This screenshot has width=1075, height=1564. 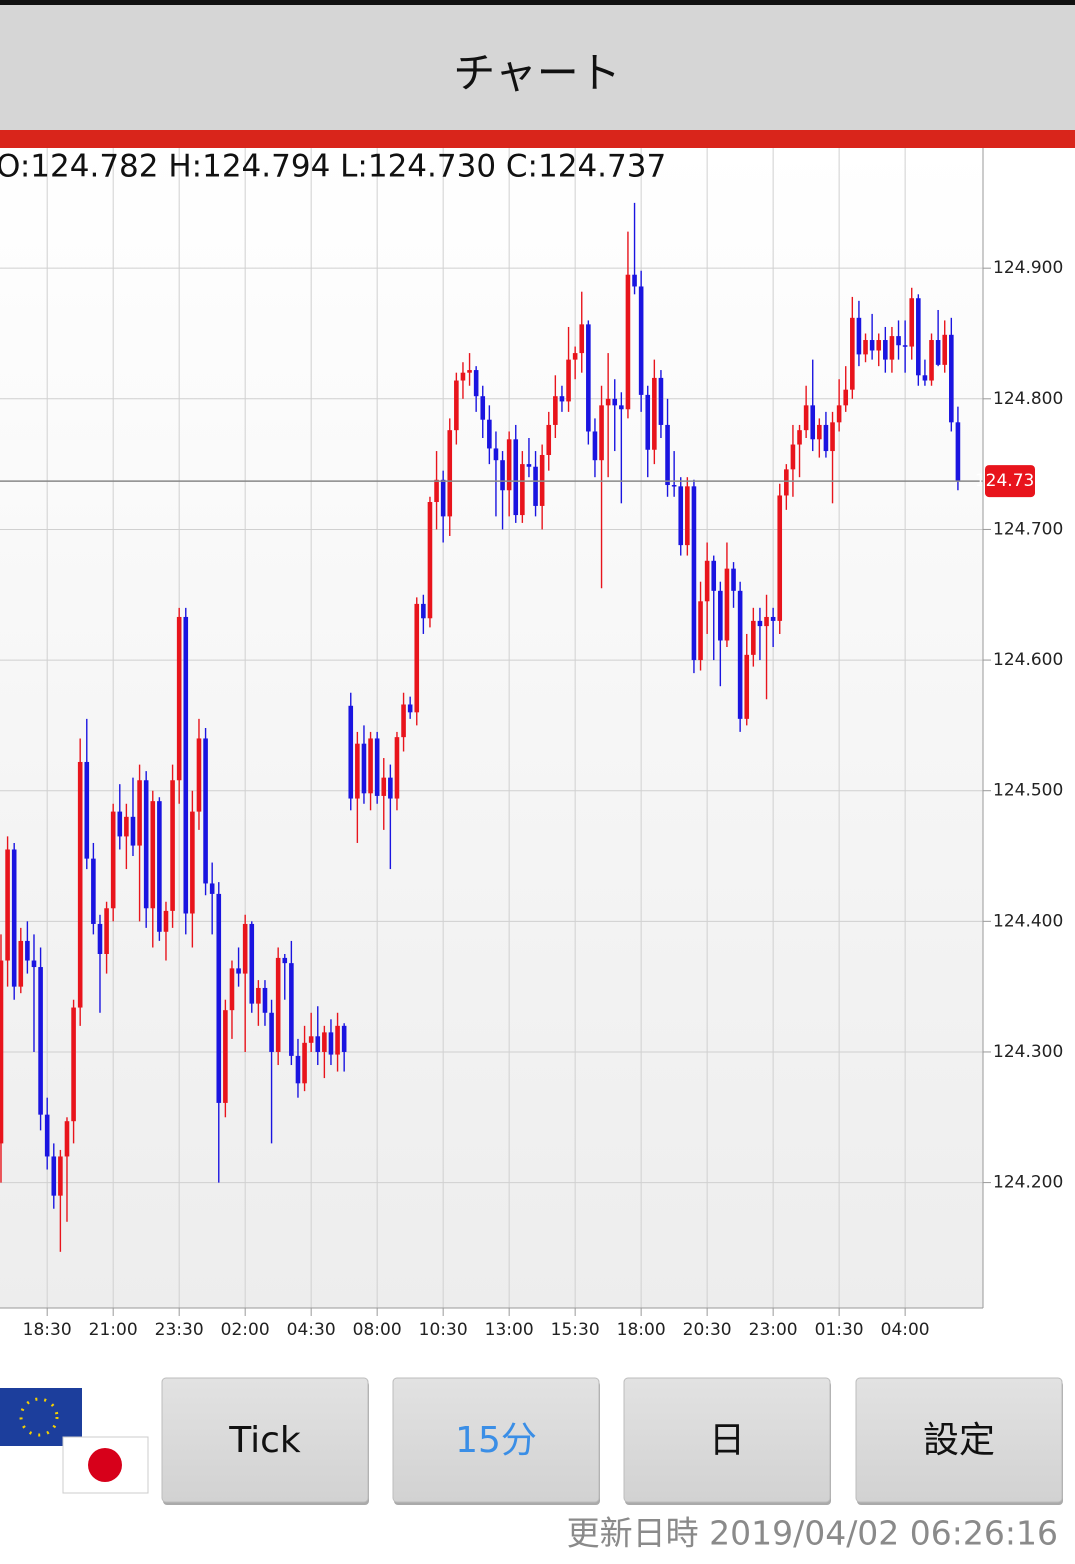 What do you see at coordinates (105, 1465) in the screenshot?
I see `jp-flag` at bounding box center [105, 1465].